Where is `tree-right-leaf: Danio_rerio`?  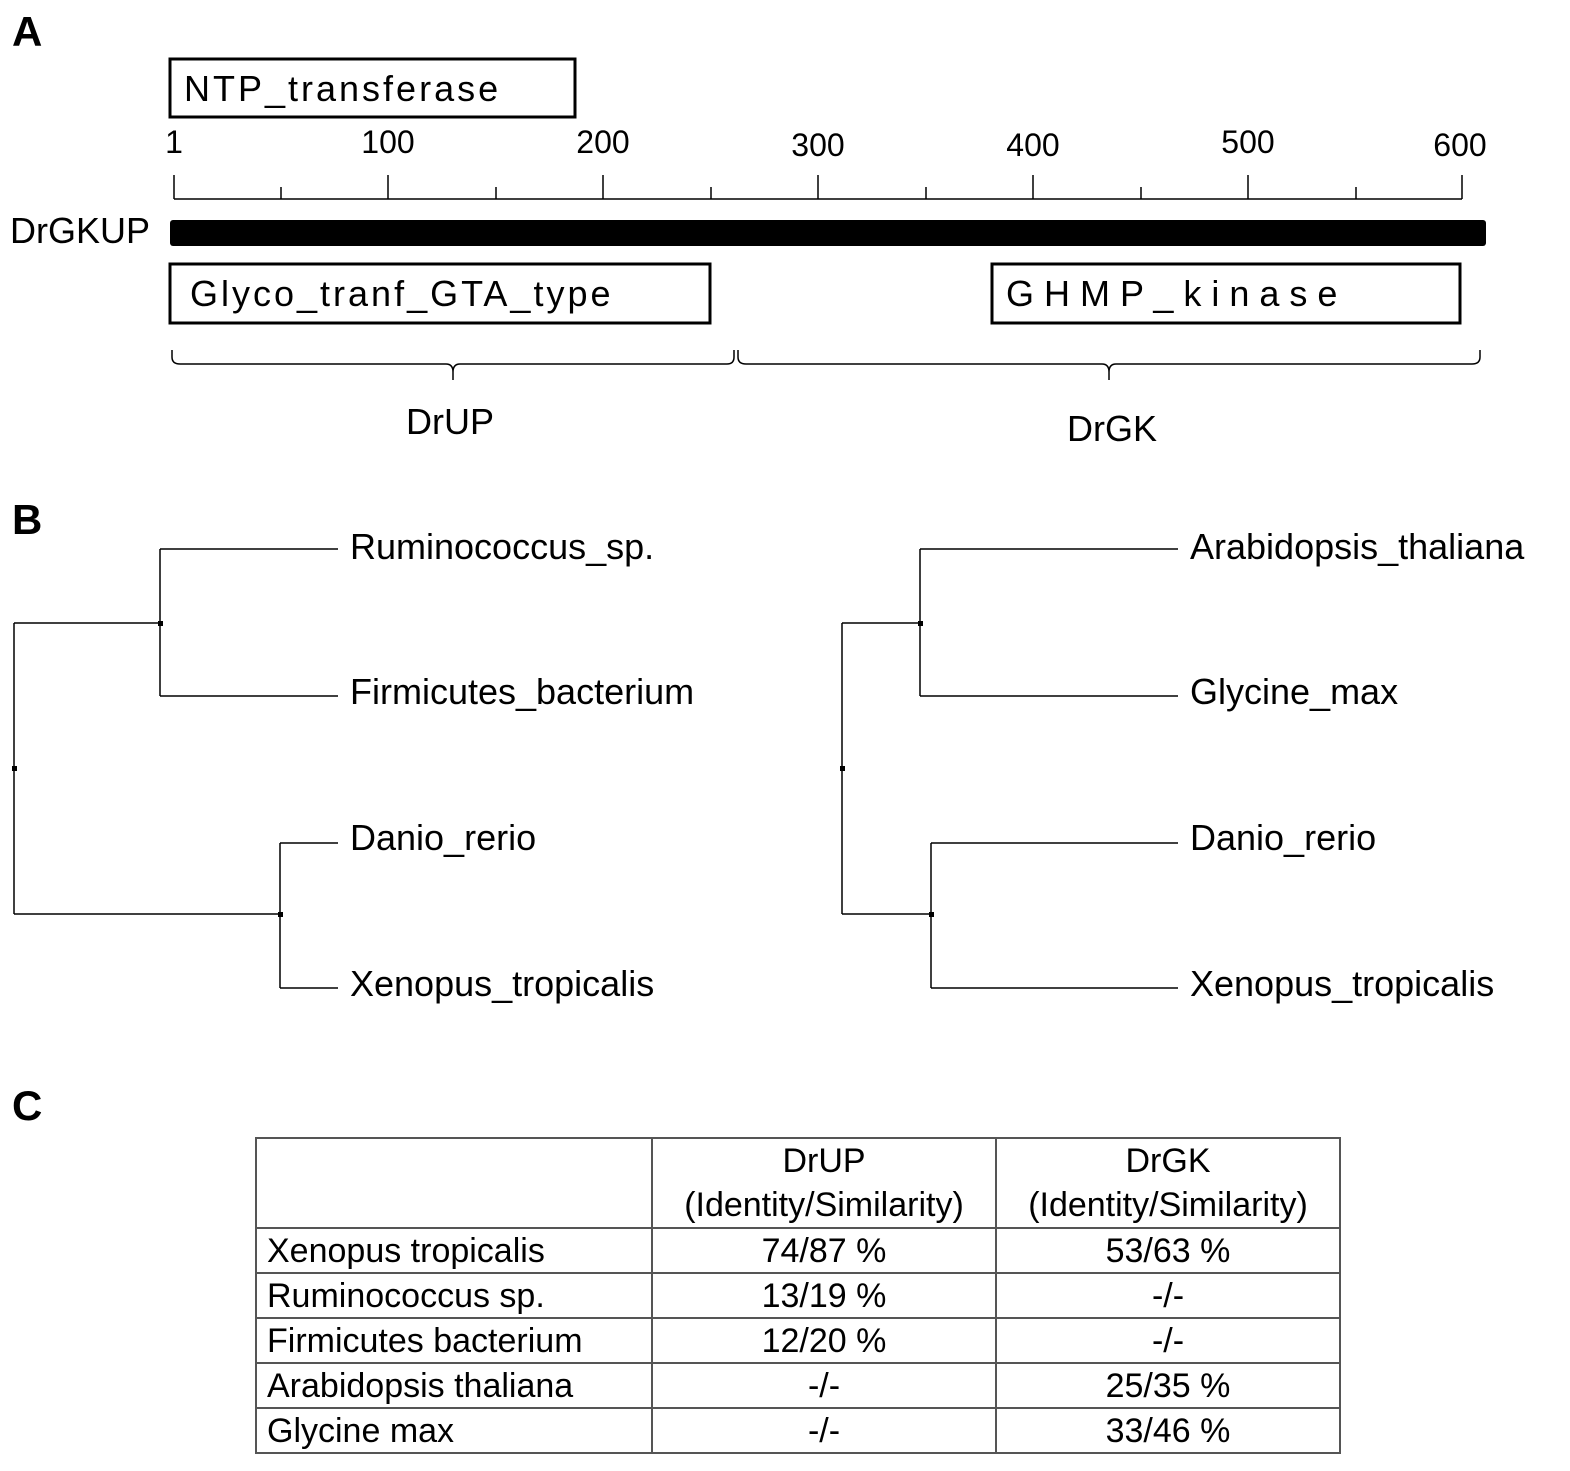 tree-right-leaf: Danio_rerio is located at coordinates (1283, 837).